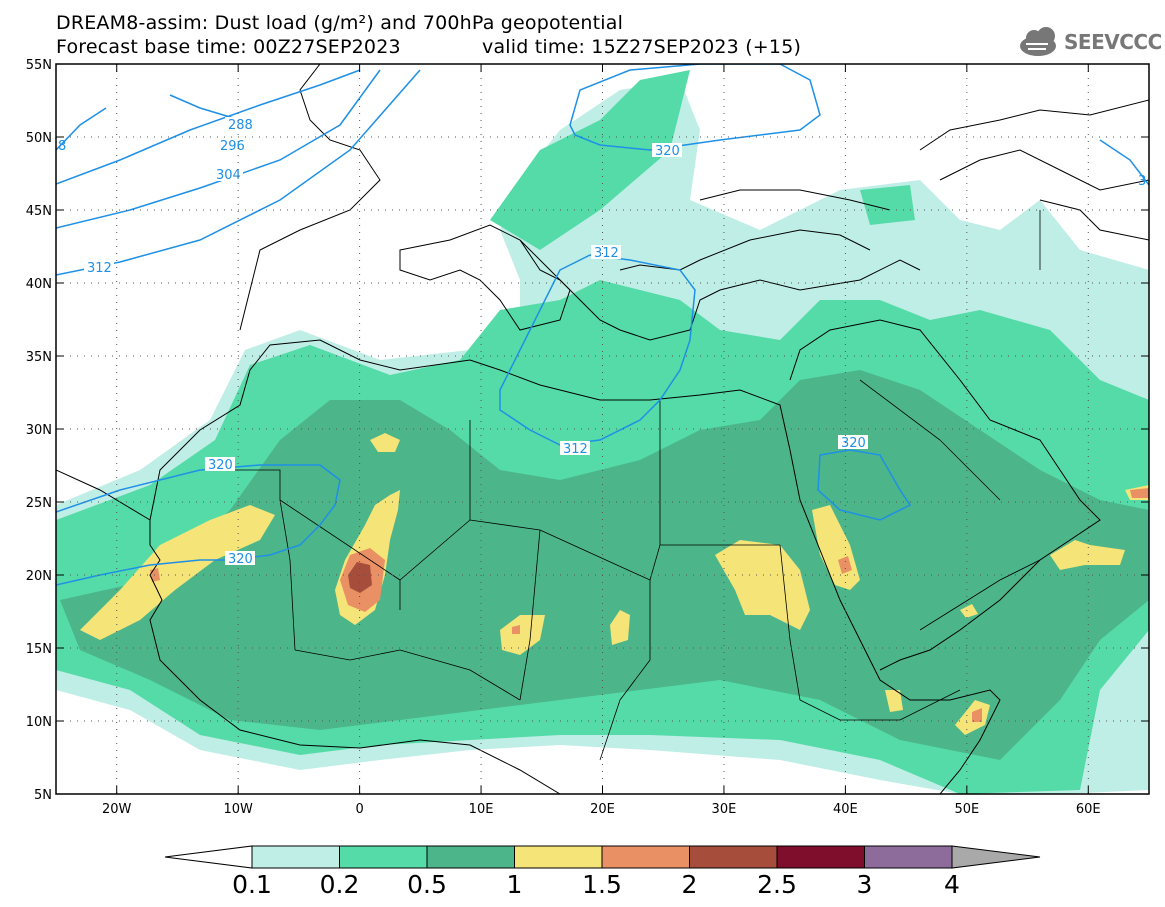 The image size is (1165, 907). I want to click on contour-label: 288, so click(240, 125).